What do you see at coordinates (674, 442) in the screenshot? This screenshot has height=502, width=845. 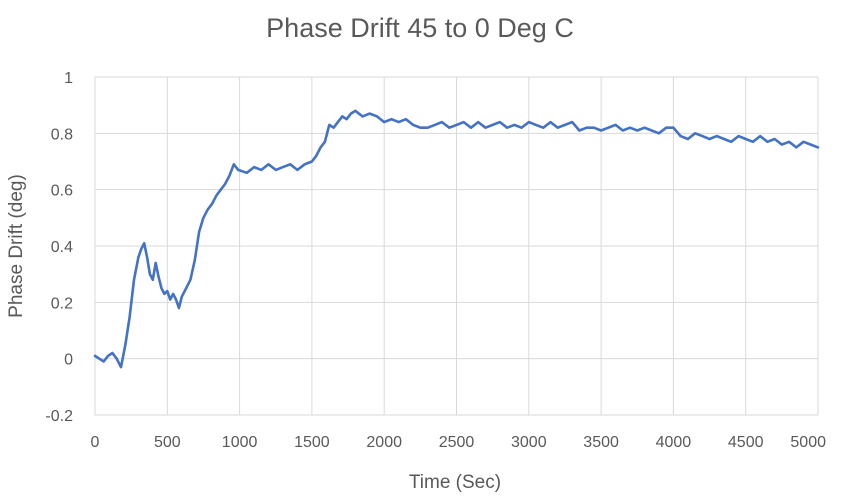 I see `x-tick-label: 4000` at bounding box center [674, 442].